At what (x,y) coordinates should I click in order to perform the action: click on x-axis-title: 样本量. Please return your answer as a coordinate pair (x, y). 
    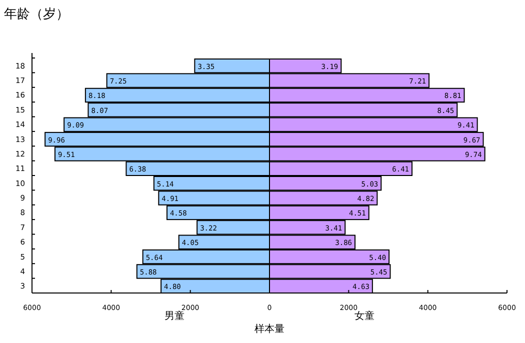
    Looking at the image, I should click on (269, 329).